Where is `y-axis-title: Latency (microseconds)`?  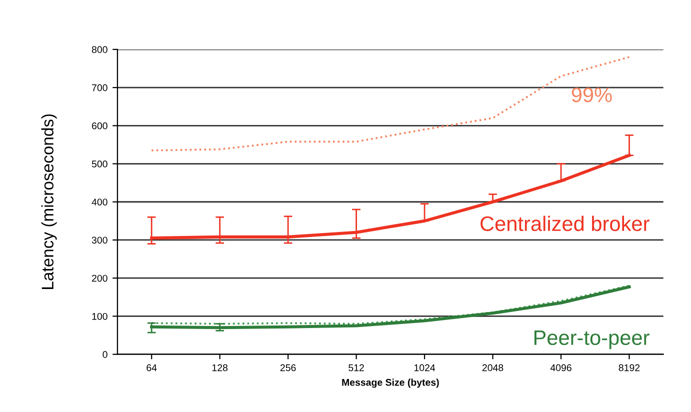 y-axis-title: Latency (microseconds) is located at coordinates (49, 201).